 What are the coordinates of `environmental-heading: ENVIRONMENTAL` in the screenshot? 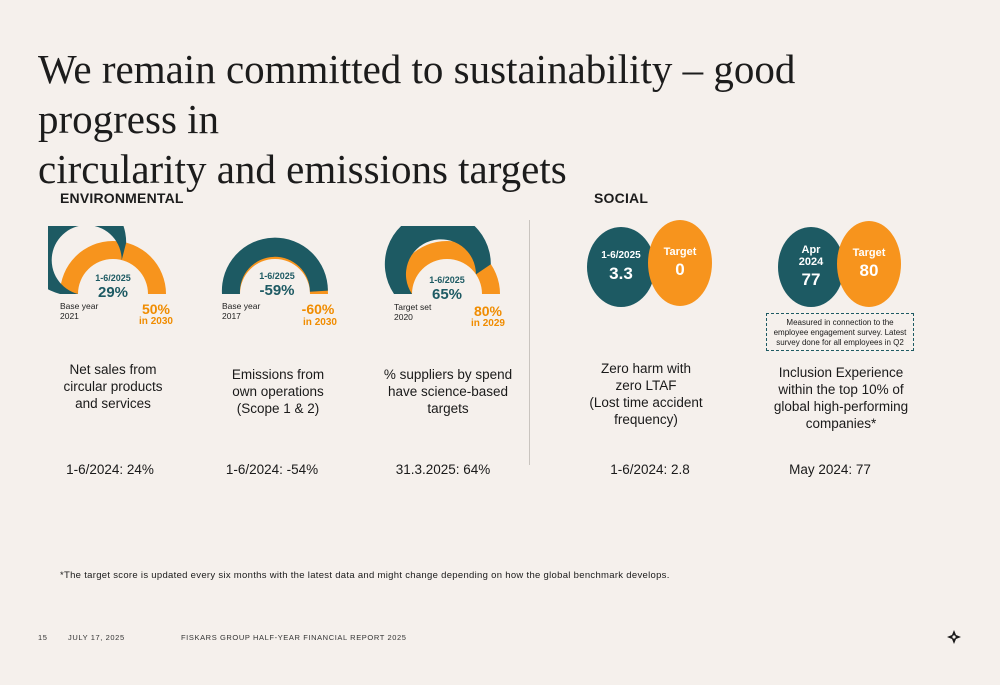 It's located at (122, 198).